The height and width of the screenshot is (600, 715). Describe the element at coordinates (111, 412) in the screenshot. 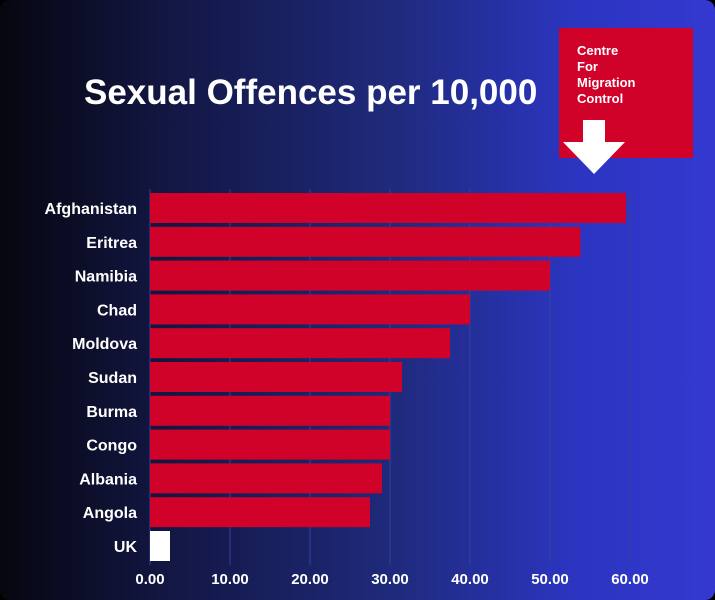

I see `category-label-burma: Burma` at that location.